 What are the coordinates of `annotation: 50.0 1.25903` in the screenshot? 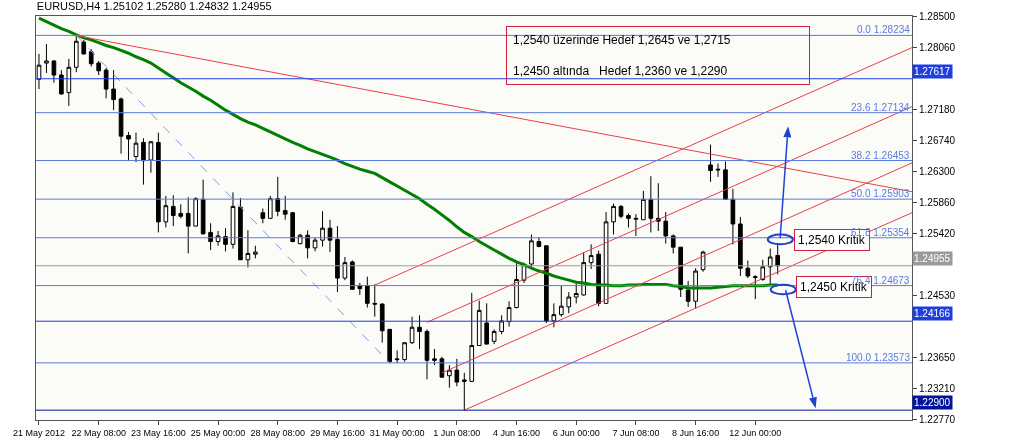 It's located at (880, 193).